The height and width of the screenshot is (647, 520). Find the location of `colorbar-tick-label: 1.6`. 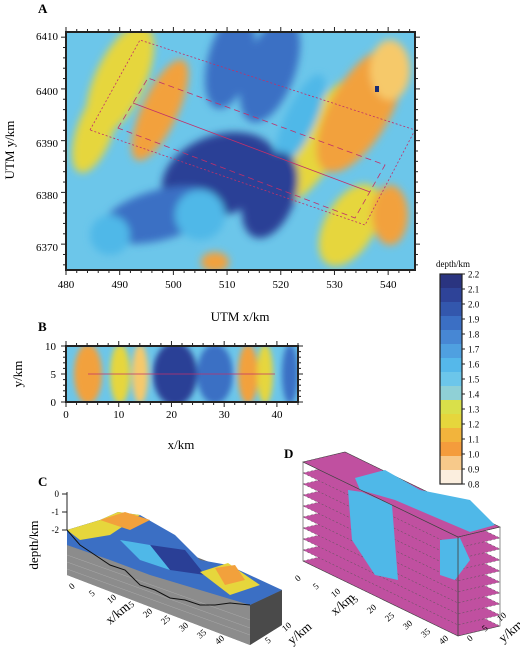

colorbar-tick-label: 1.6 is located at coordinates (474, 365).